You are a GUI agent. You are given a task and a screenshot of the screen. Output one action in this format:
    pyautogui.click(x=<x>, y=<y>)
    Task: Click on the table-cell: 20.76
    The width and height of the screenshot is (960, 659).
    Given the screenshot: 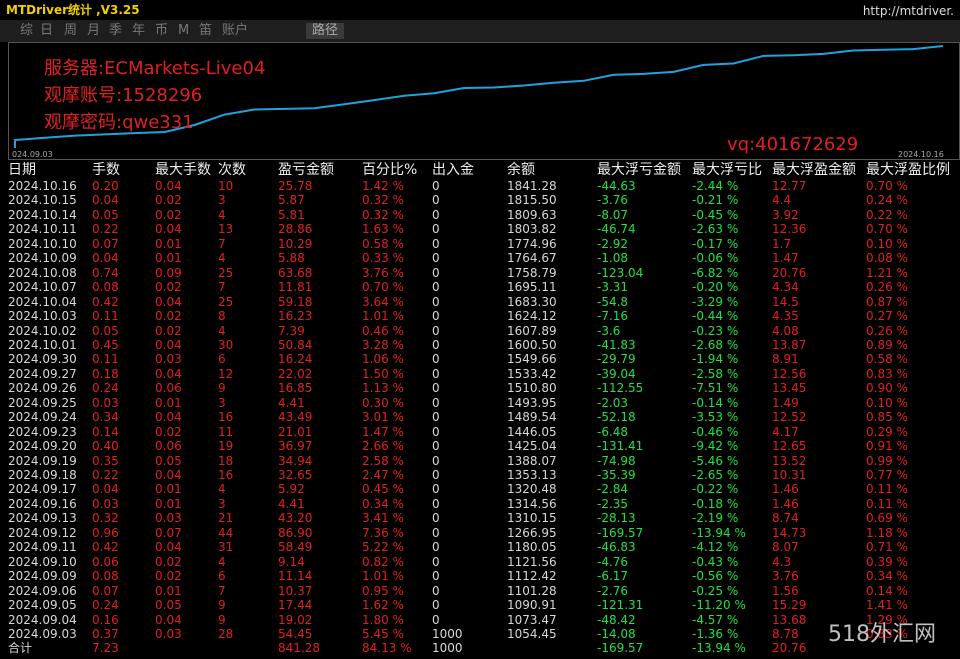 What is the action you would take?
    pyautogui.click(x=789, y=272)
    